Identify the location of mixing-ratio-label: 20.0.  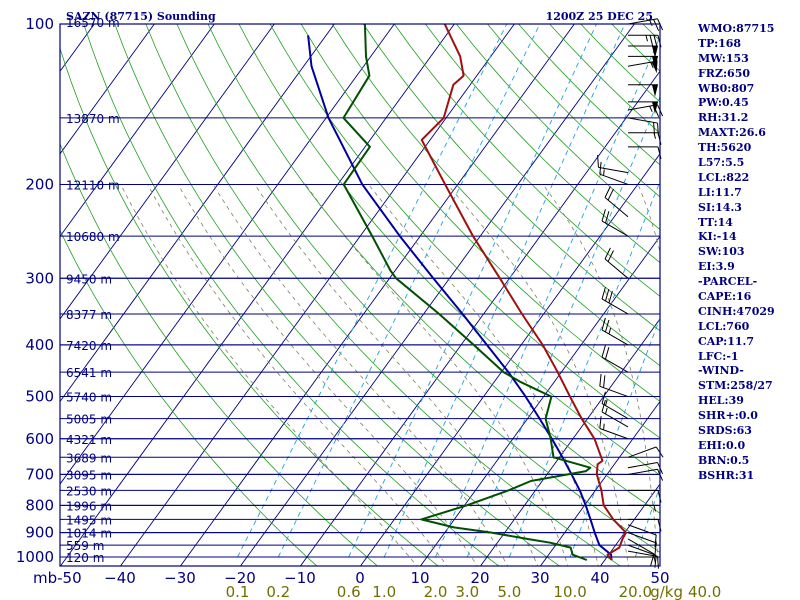
(635, 591).